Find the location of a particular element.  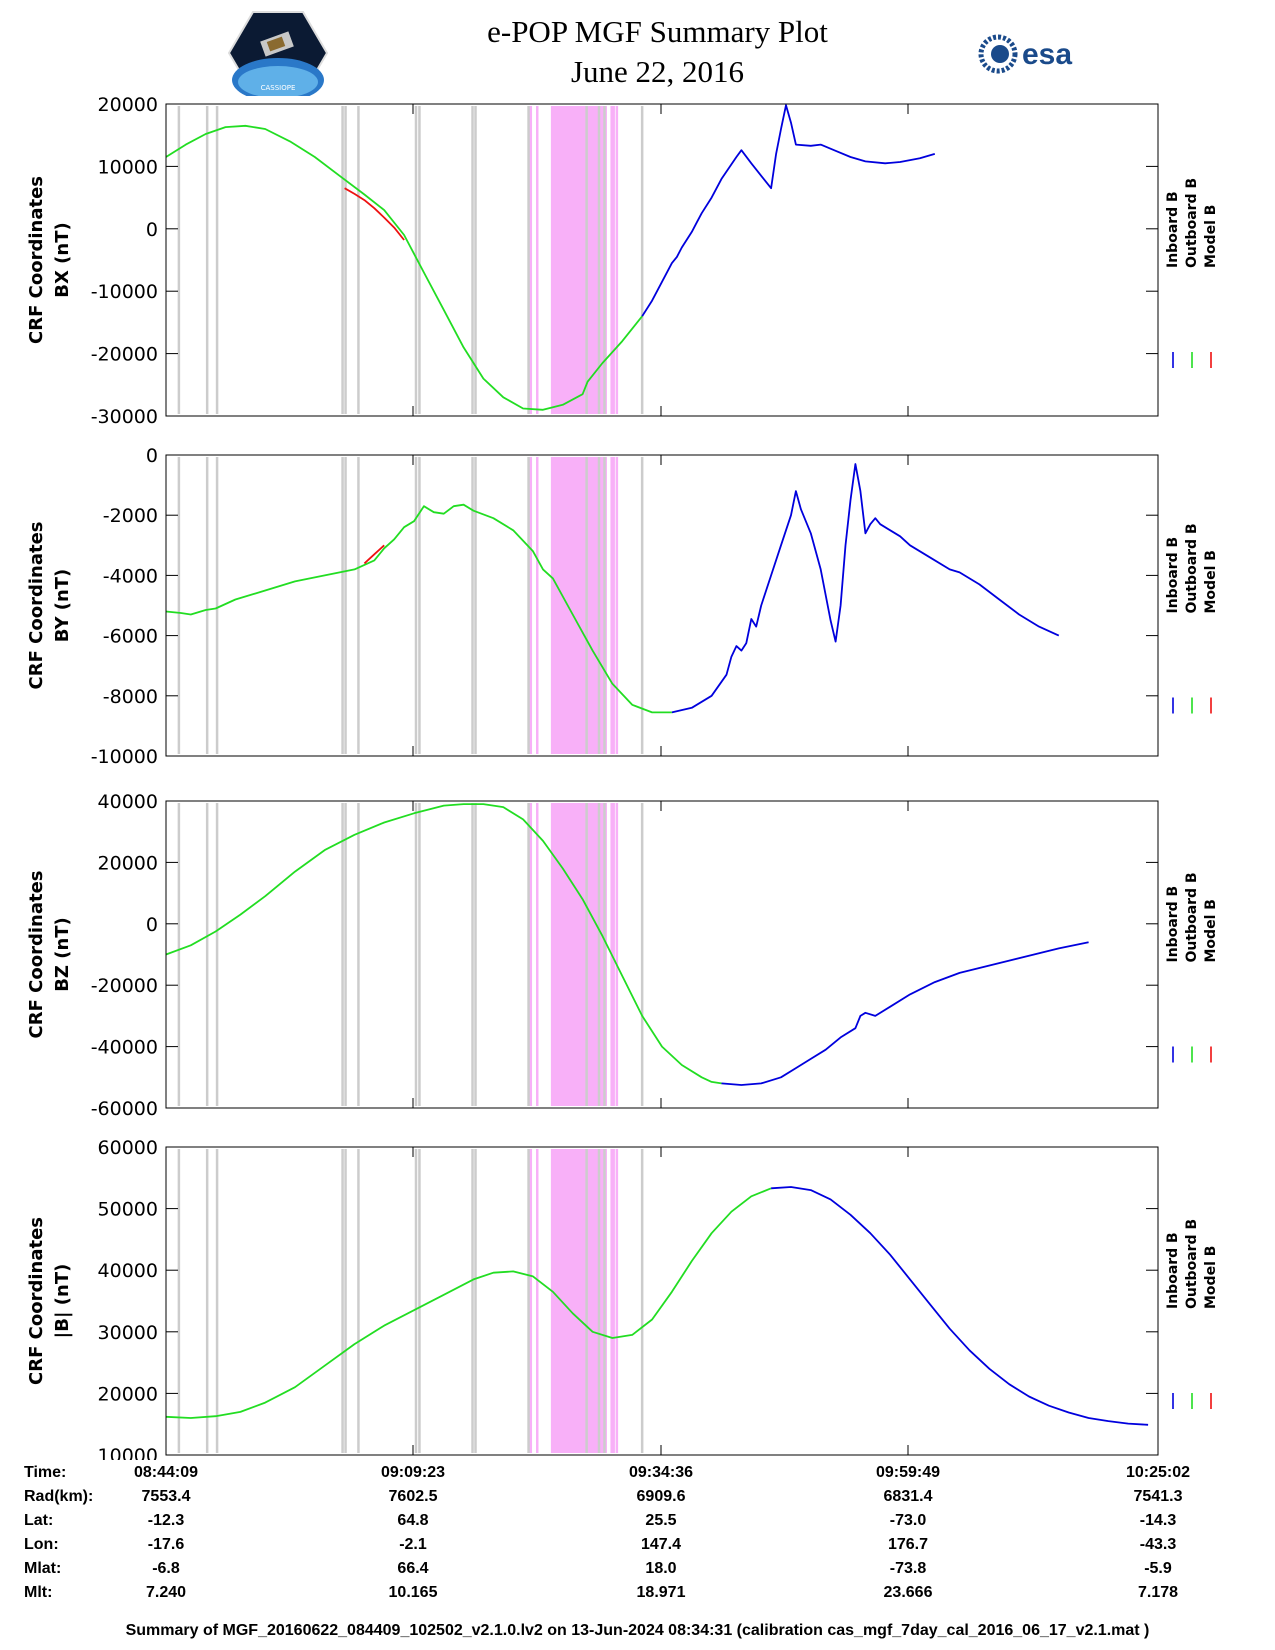

y-tick-label: 40000 is located at coordinates (128, 802).